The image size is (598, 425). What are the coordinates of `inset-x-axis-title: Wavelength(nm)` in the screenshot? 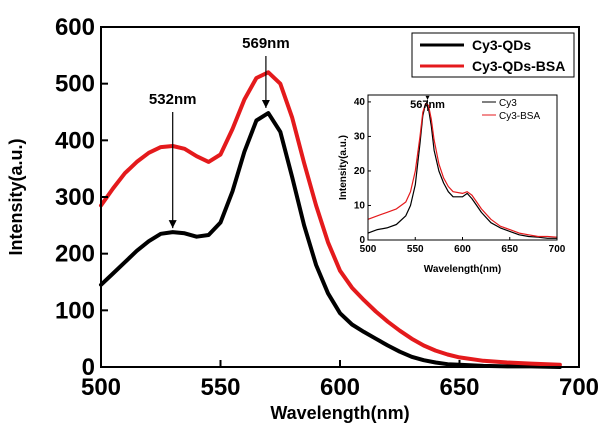 It's located at (462, 269).